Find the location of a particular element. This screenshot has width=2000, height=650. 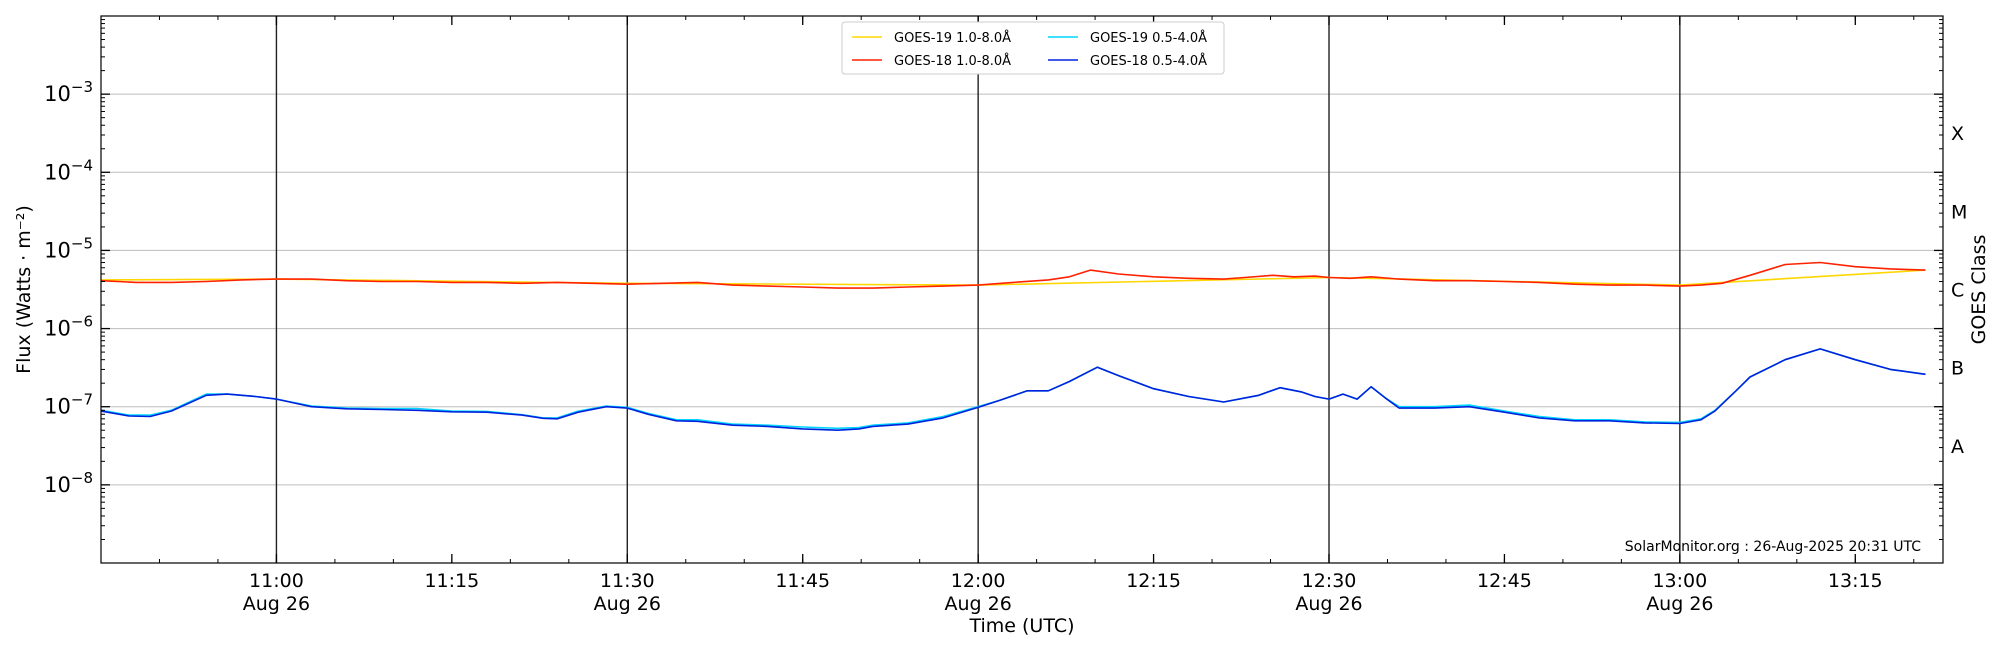

x-tick-time-label: 12:45 is located at coordinates (1504, 581).